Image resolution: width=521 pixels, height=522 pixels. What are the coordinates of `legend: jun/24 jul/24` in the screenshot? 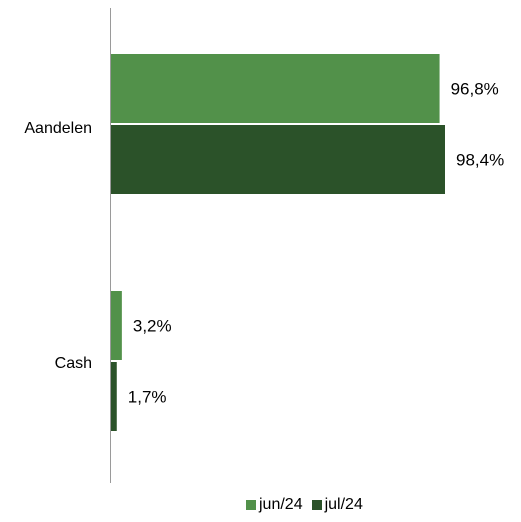 It's located at (309, 505).